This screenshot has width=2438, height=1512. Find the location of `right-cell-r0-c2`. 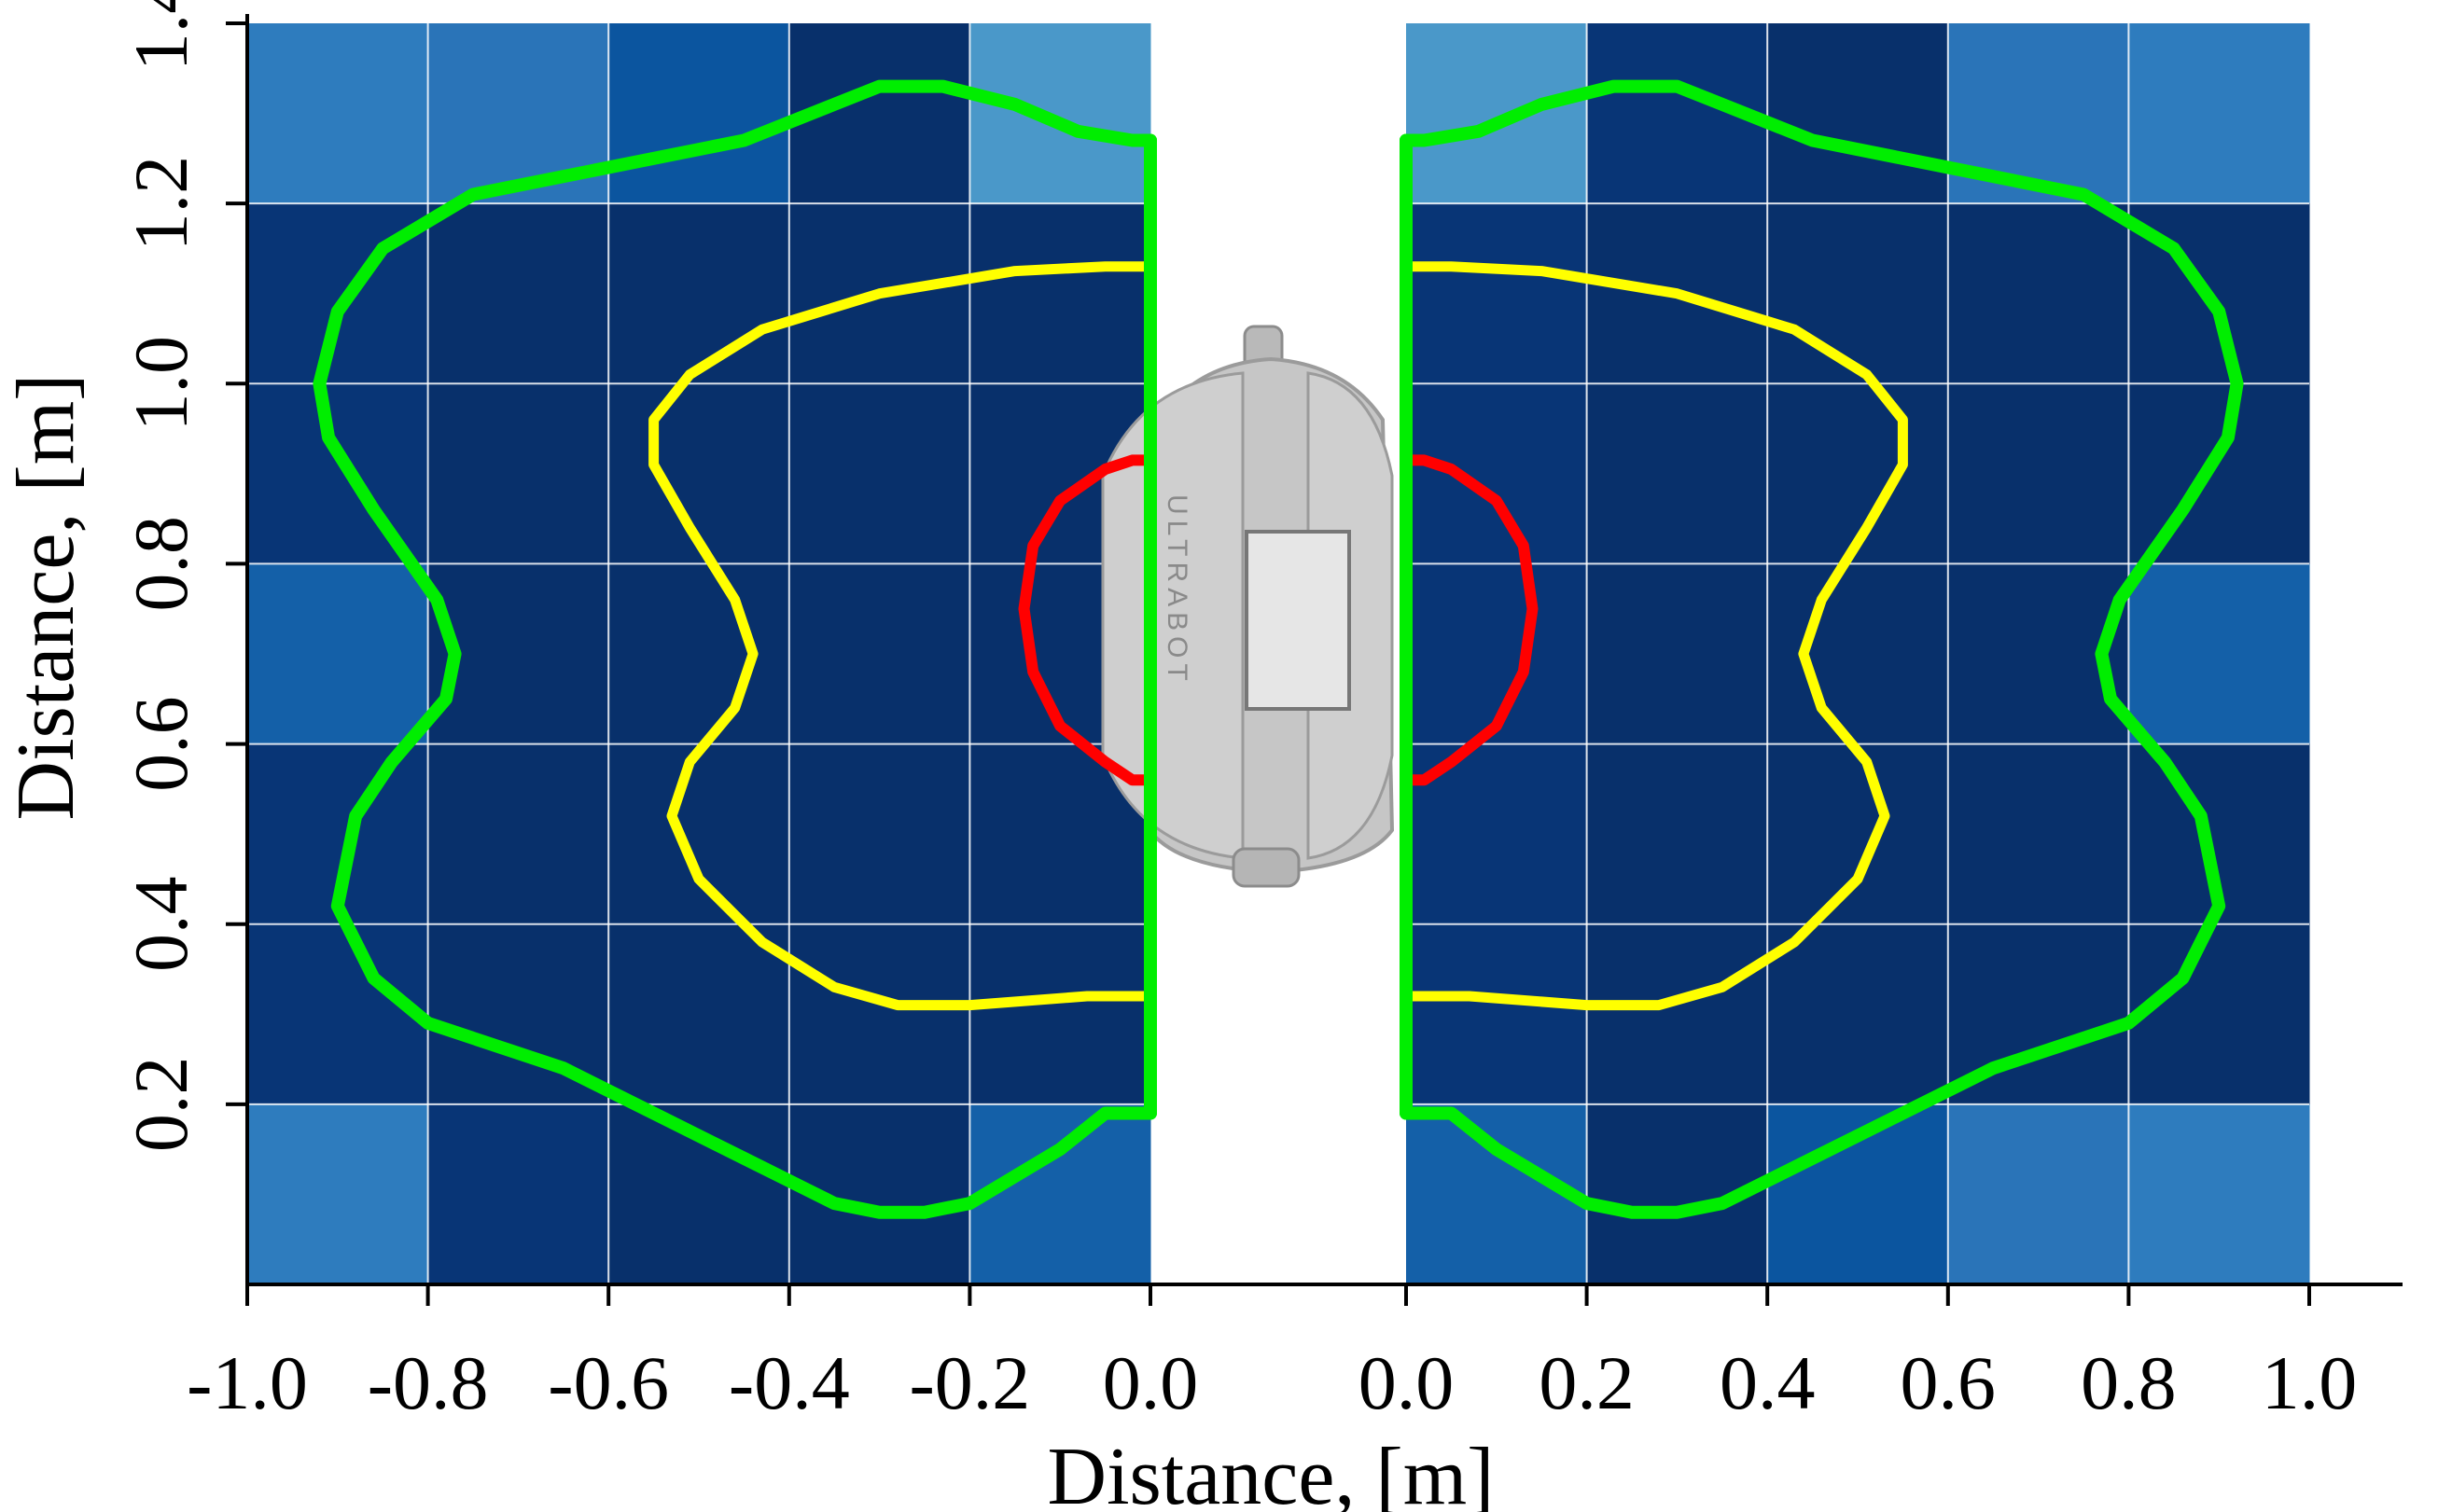

right-cell-r0-c2 is located at coordinates (1858, 113).